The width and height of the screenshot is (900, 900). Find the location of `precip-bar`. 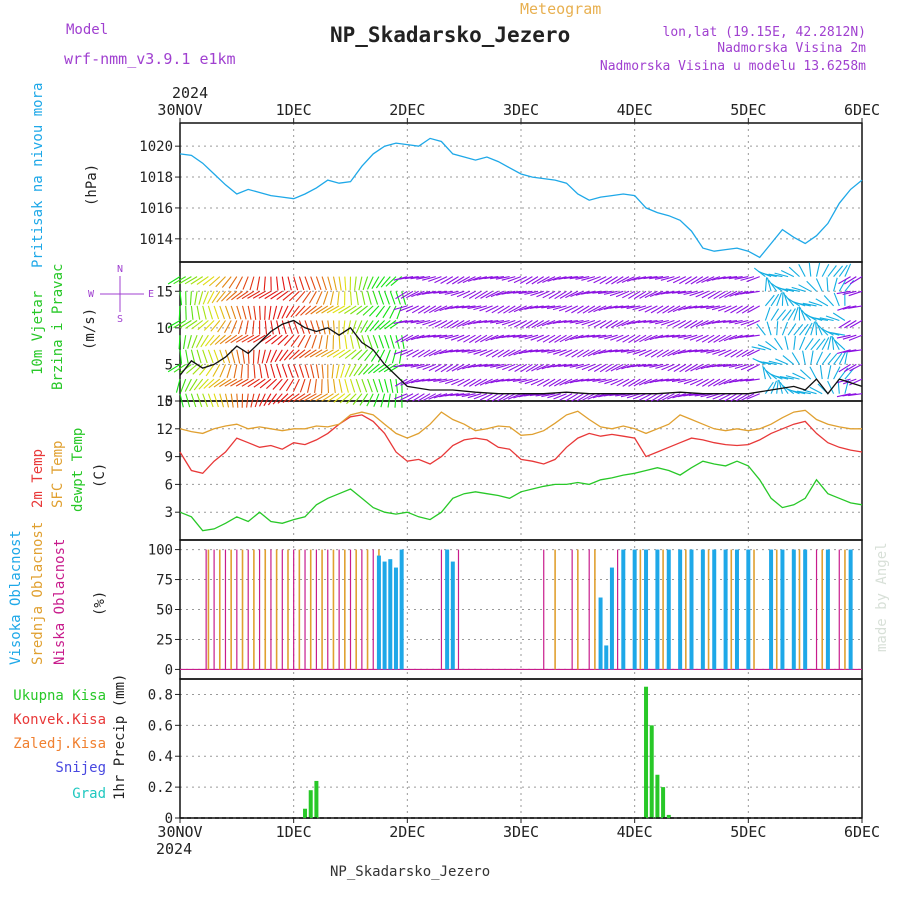

precip-bar is located at coordinates (316, 799).